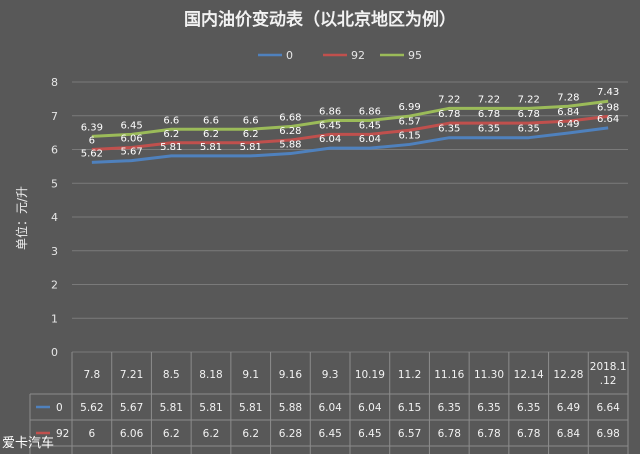 The height and width of the screenshot is (454, 640). Describe the element at coordinates (62, 434) in the screenshot. I see `table-series-name: 92` at that location.